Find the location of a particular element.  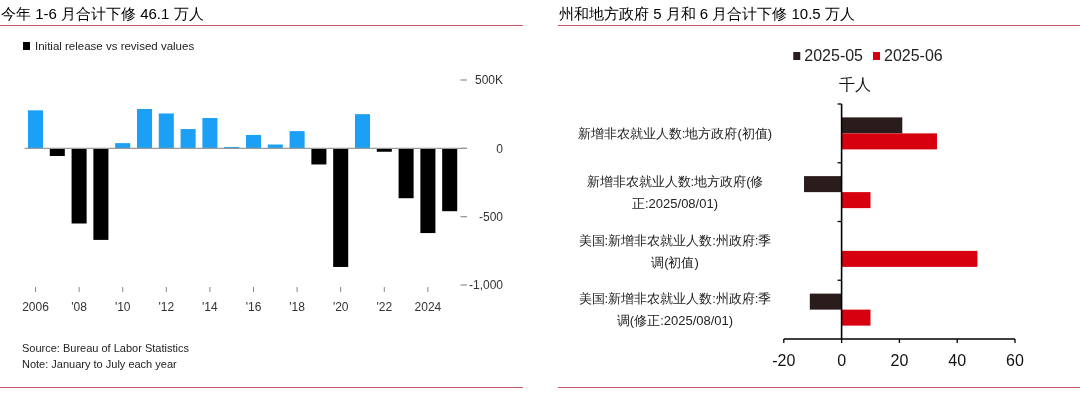

y-tick-label: -500 is located at coordinates (491, 216).